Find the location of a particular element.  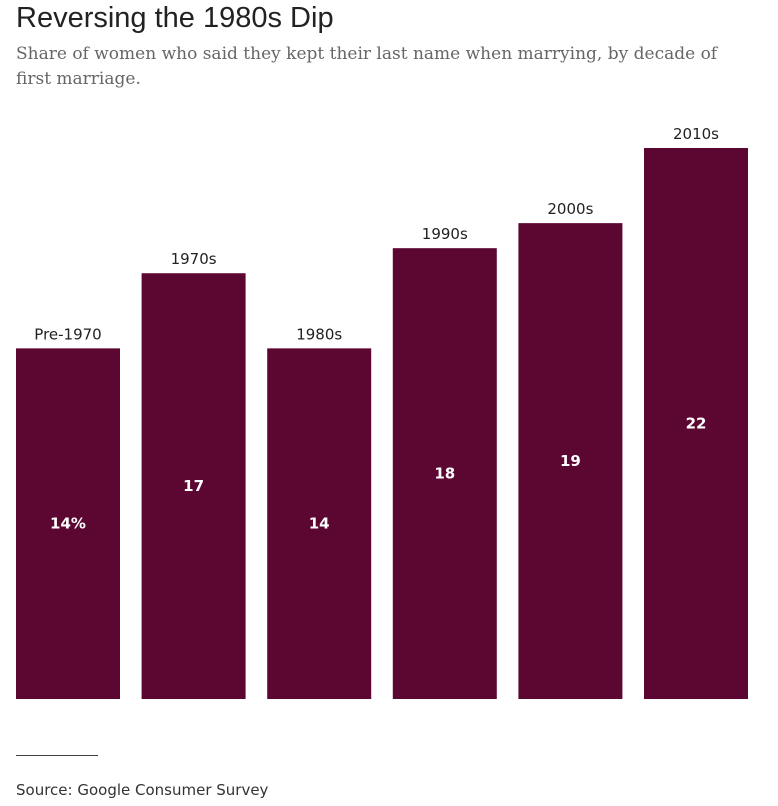

value-label: 14% is located at coordinates (68, 524).